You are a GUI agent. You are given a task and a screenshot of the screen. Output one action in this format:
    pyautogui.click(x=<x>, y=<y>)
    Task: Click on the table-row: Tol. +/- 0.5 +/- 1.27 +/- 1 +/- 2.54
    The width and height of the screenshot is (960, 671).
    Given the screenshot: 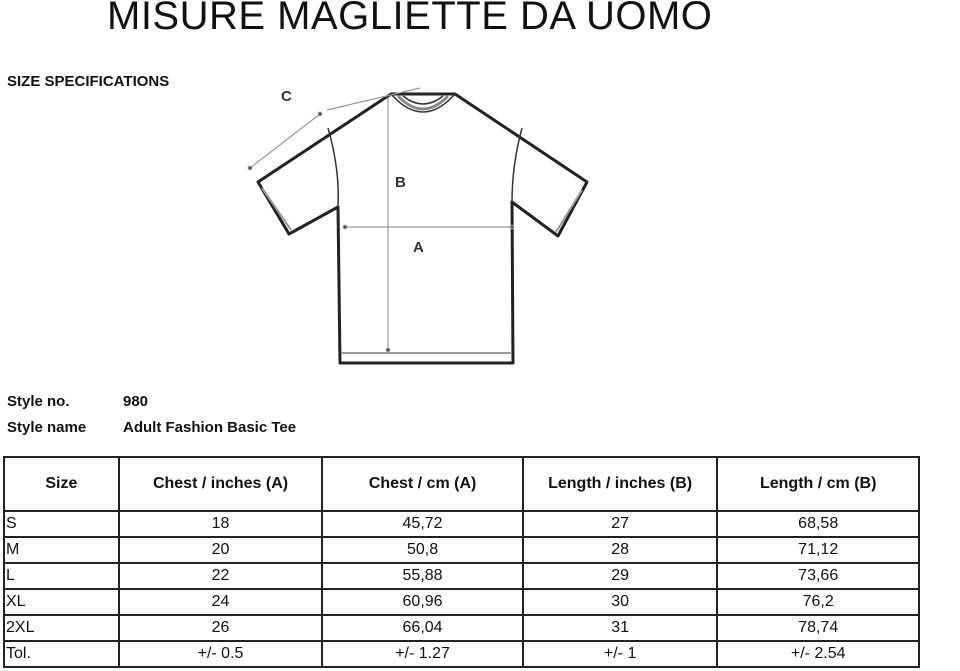 What is the action you would take?
    pyautogui.click(x=461, y=654)
    